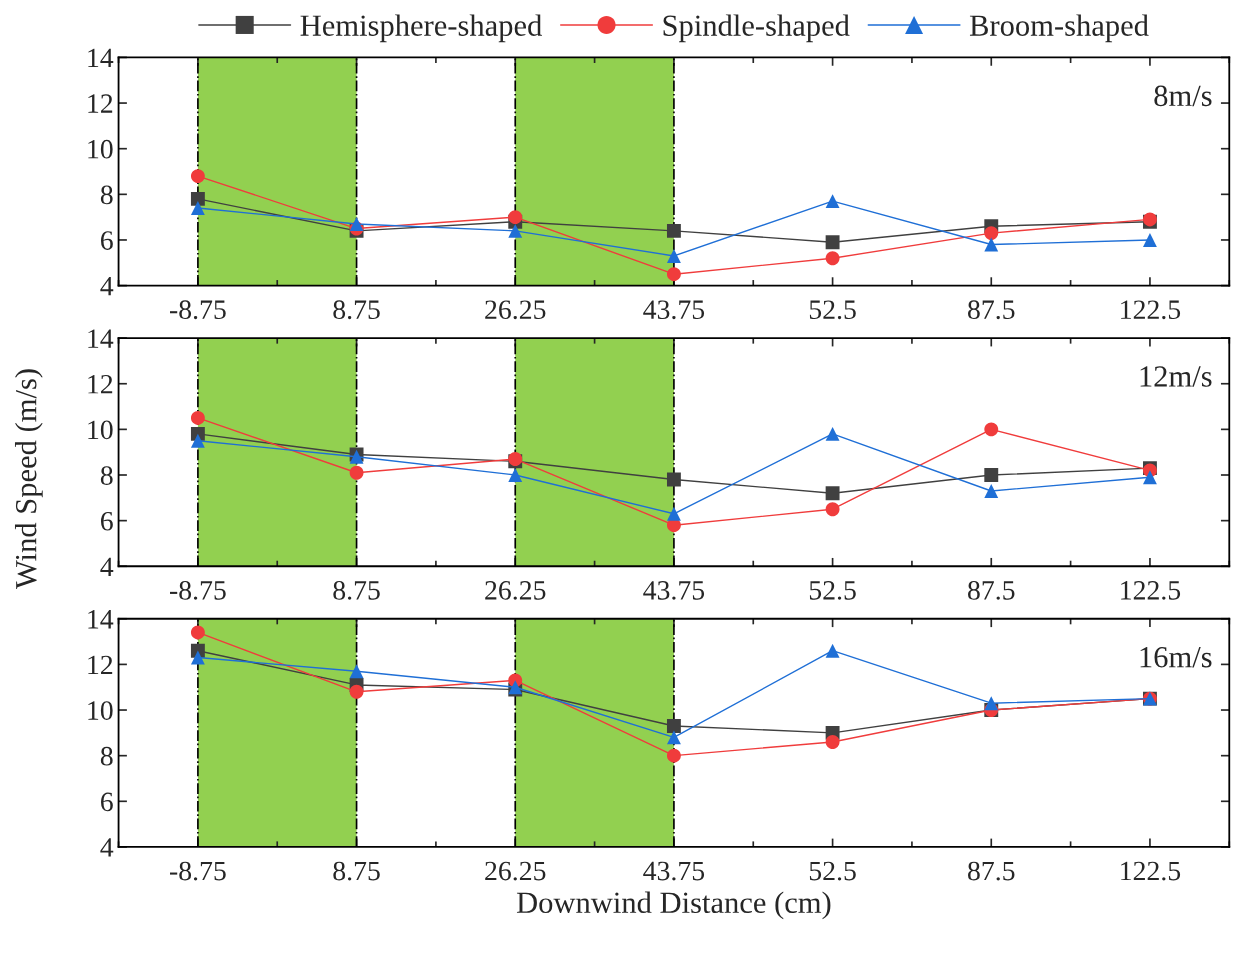 The height and width of the screenshot is (957, 1248). I want to click on annotation: 12m/s, so click(1176, 376).